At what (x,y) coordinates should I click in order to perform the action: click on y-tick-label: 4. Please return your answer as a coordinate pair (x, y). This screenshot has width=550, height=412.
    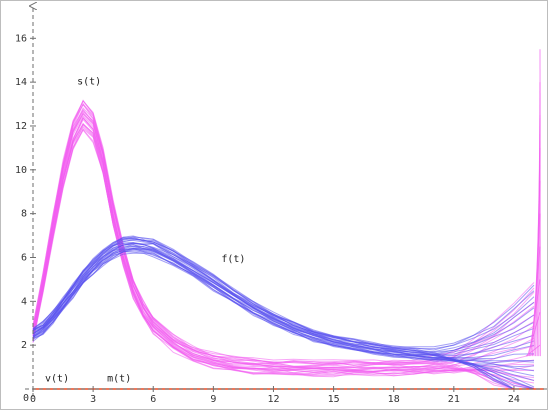
    Looking at the image, I should click on (24, 301).